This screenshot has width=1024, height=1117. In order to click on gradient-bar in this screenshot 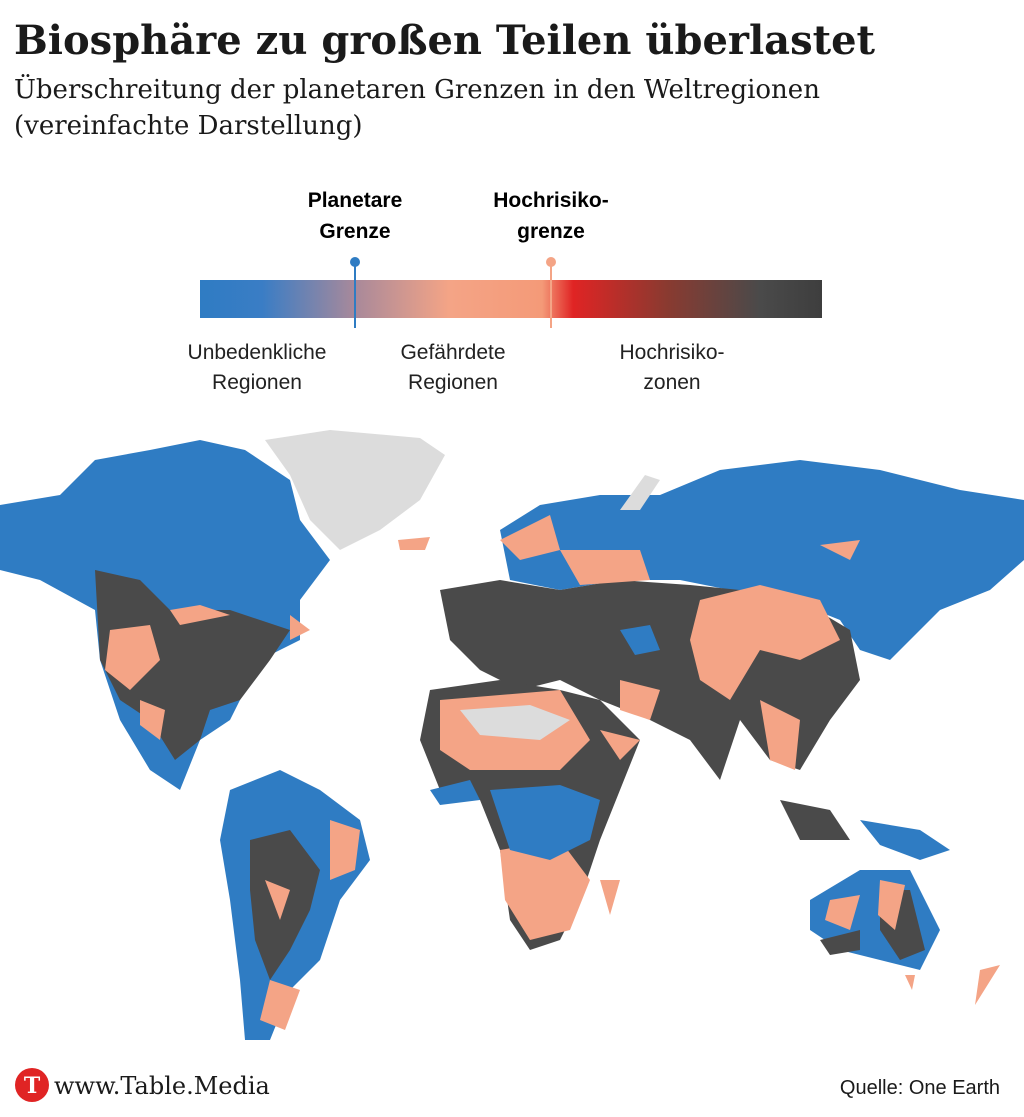, I will do `click(511, 299)`.